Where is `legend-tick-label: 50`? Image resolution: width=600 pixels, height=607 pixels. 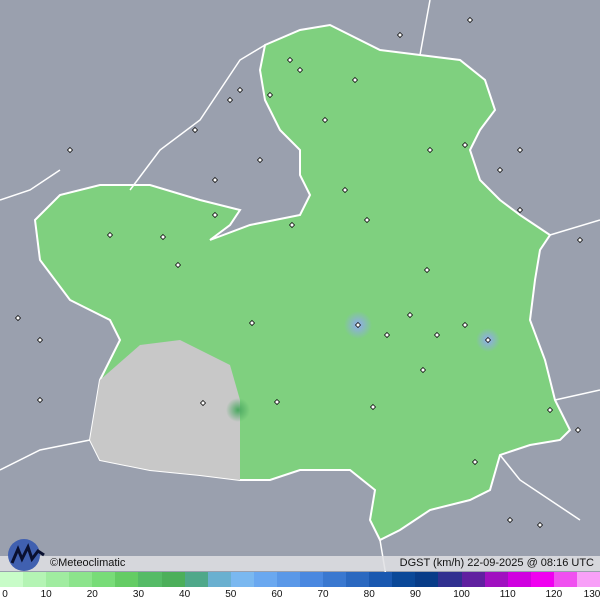
legend-tick-label: 50 is located at coordinates (231, 594).